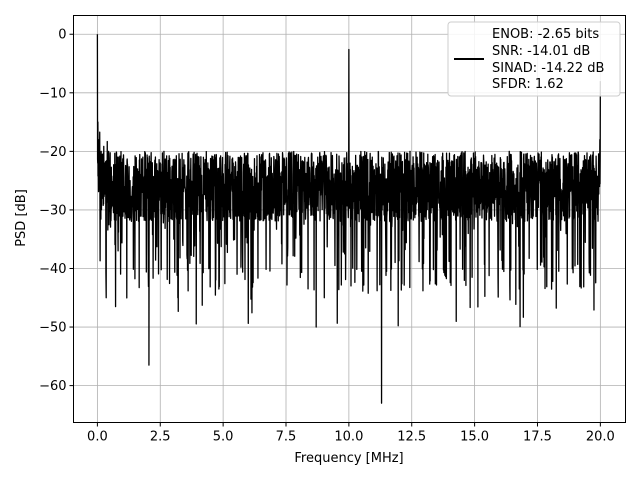 The image size is (640, 480). Describe the element at coordinates (411, 437) in the screenshot. I see `x-tick-label: 12.5` at that location.